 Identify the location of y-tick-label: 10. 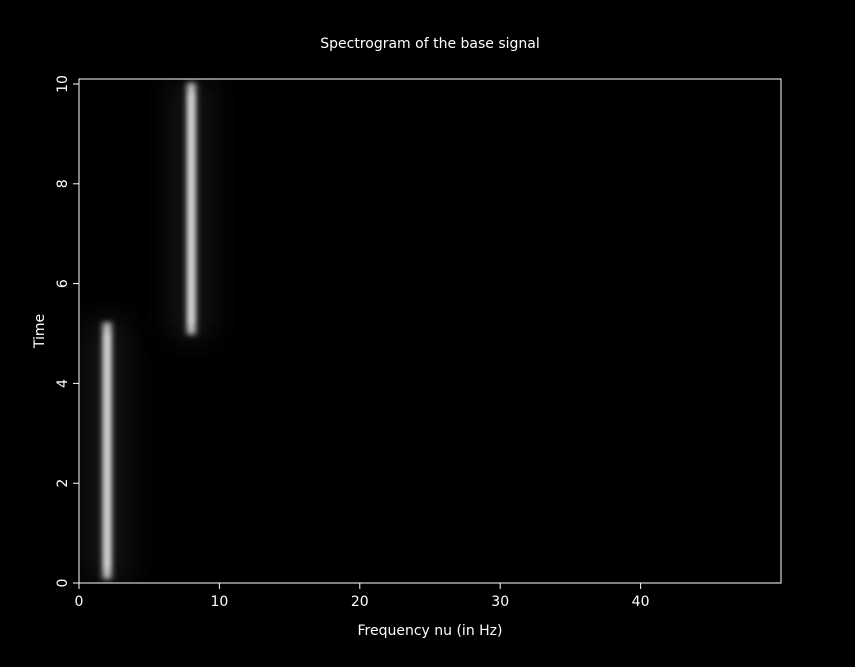
(63, 84).